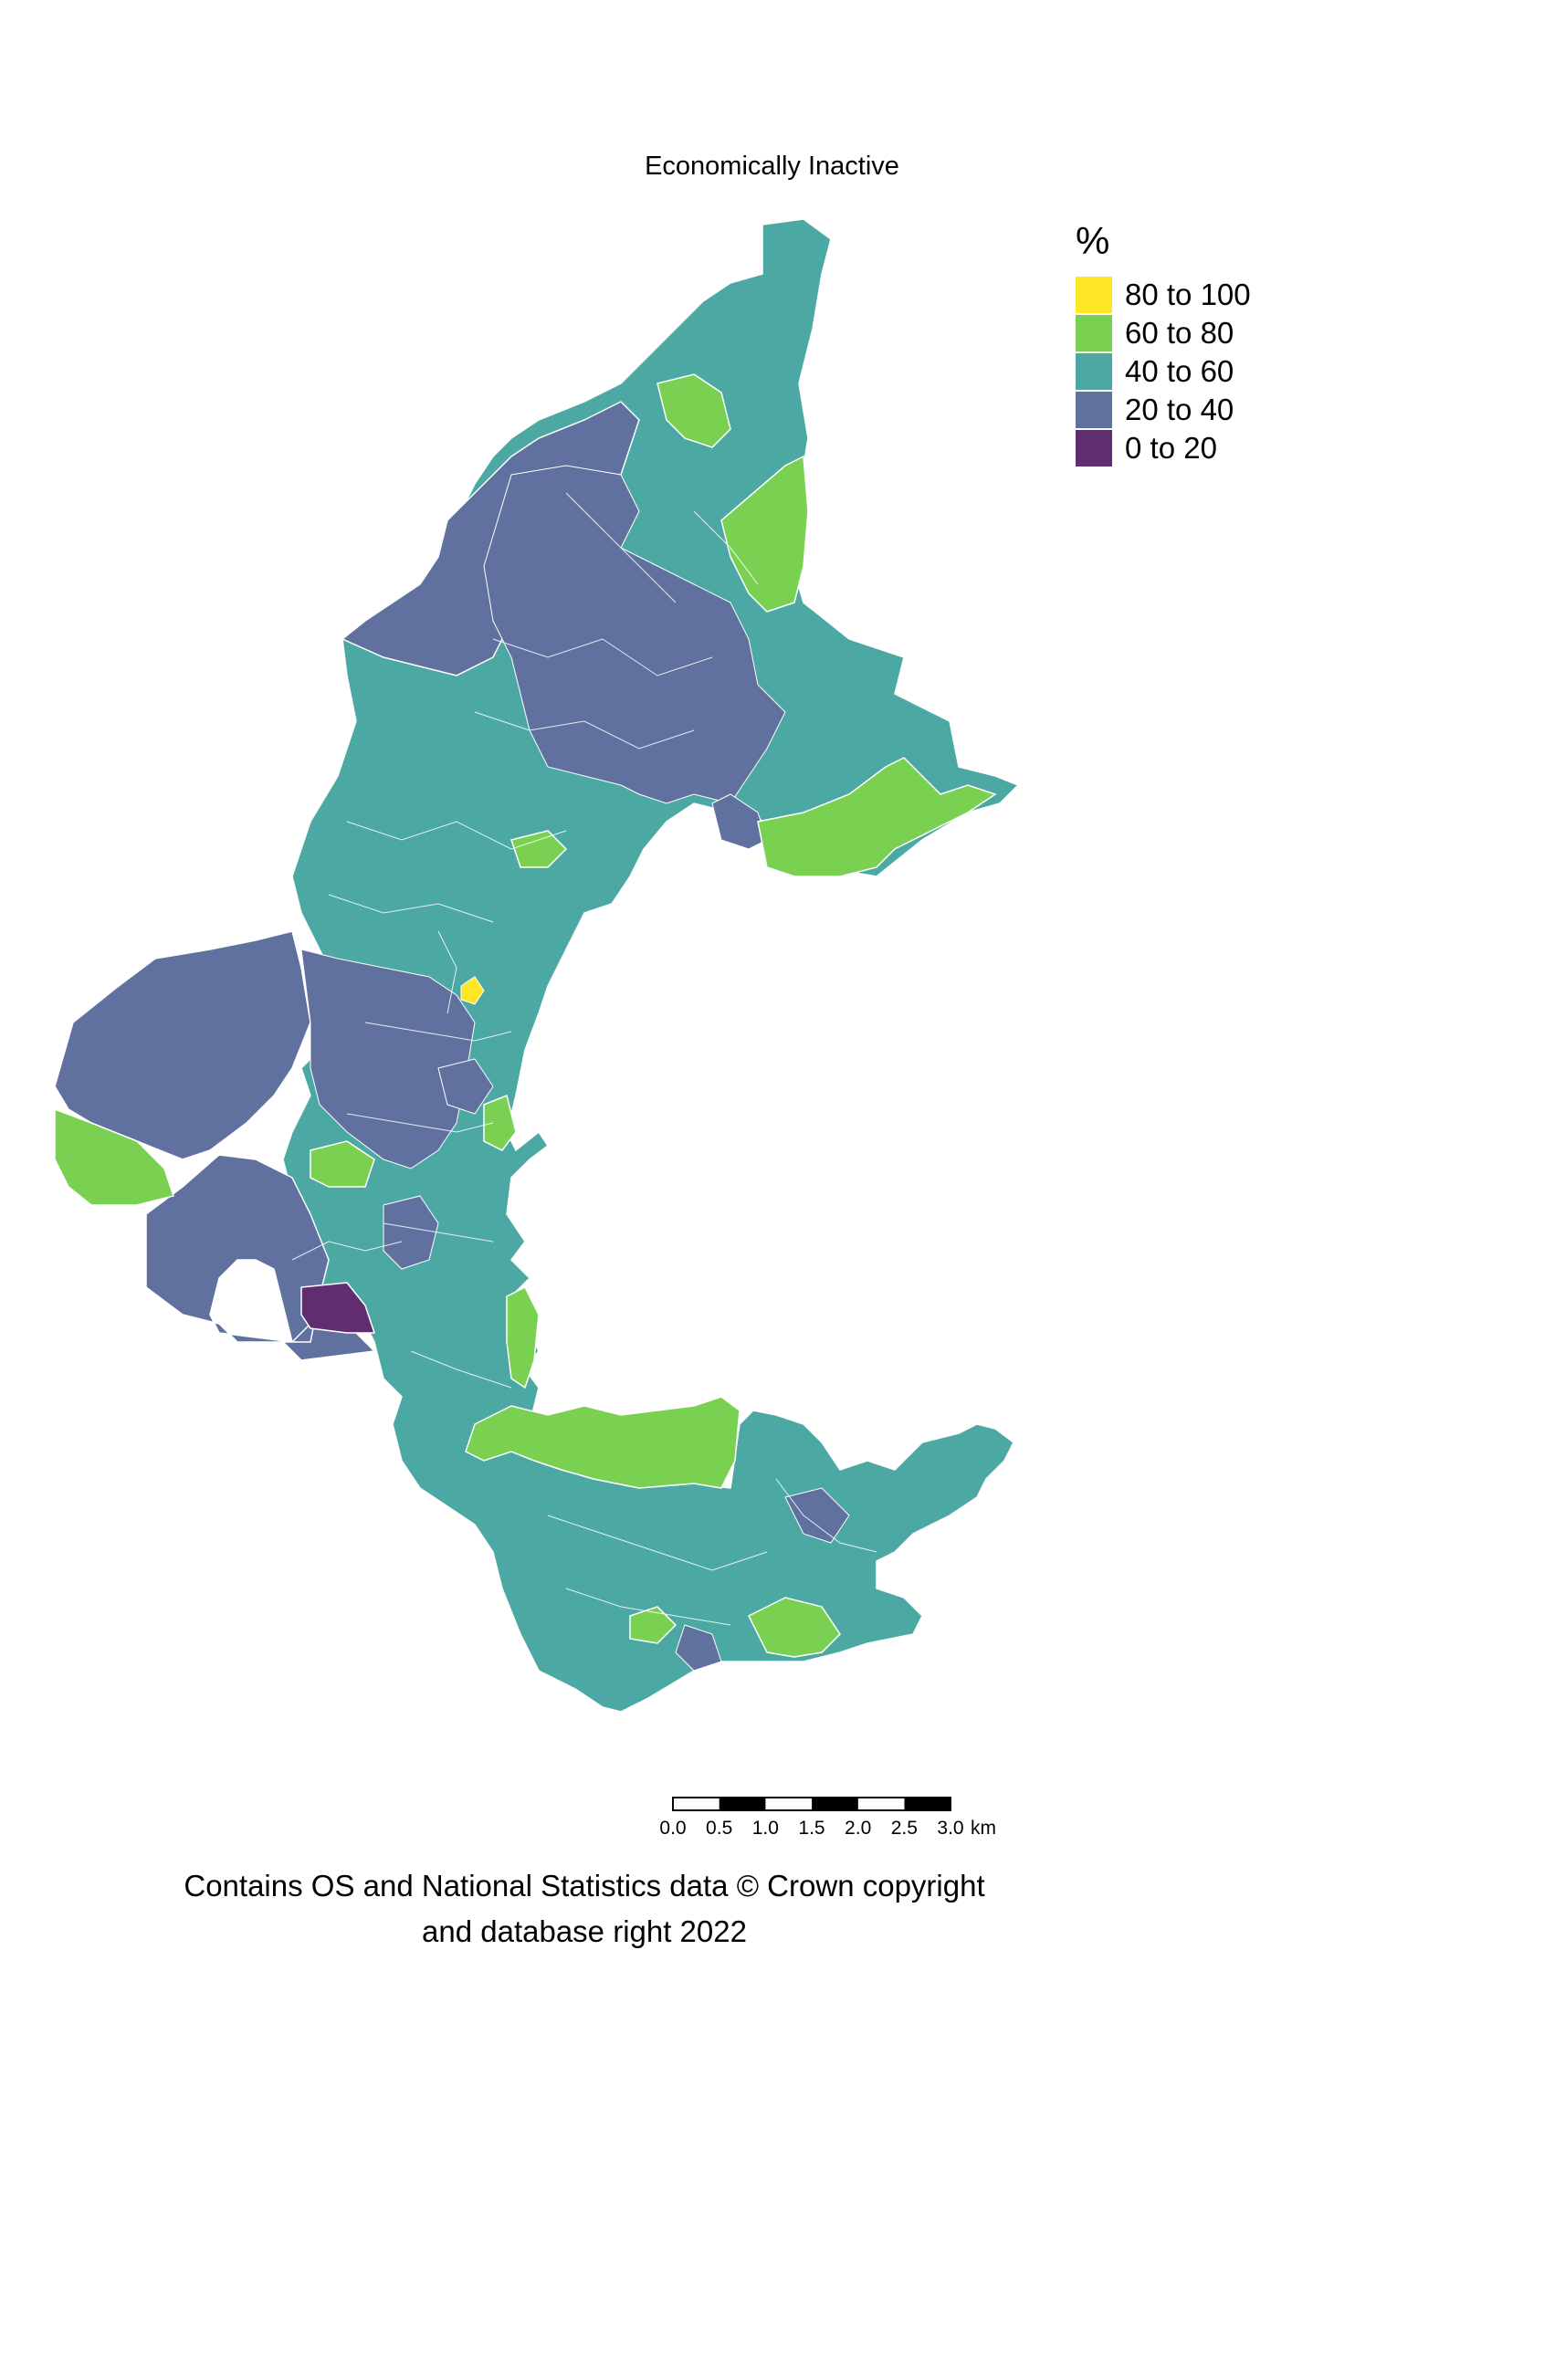 This screenshot has width=1544, height=2380. Describe the element at coordinates (500, 1122) in the screenshot. I see `map-region-coast-green-b` at that location.